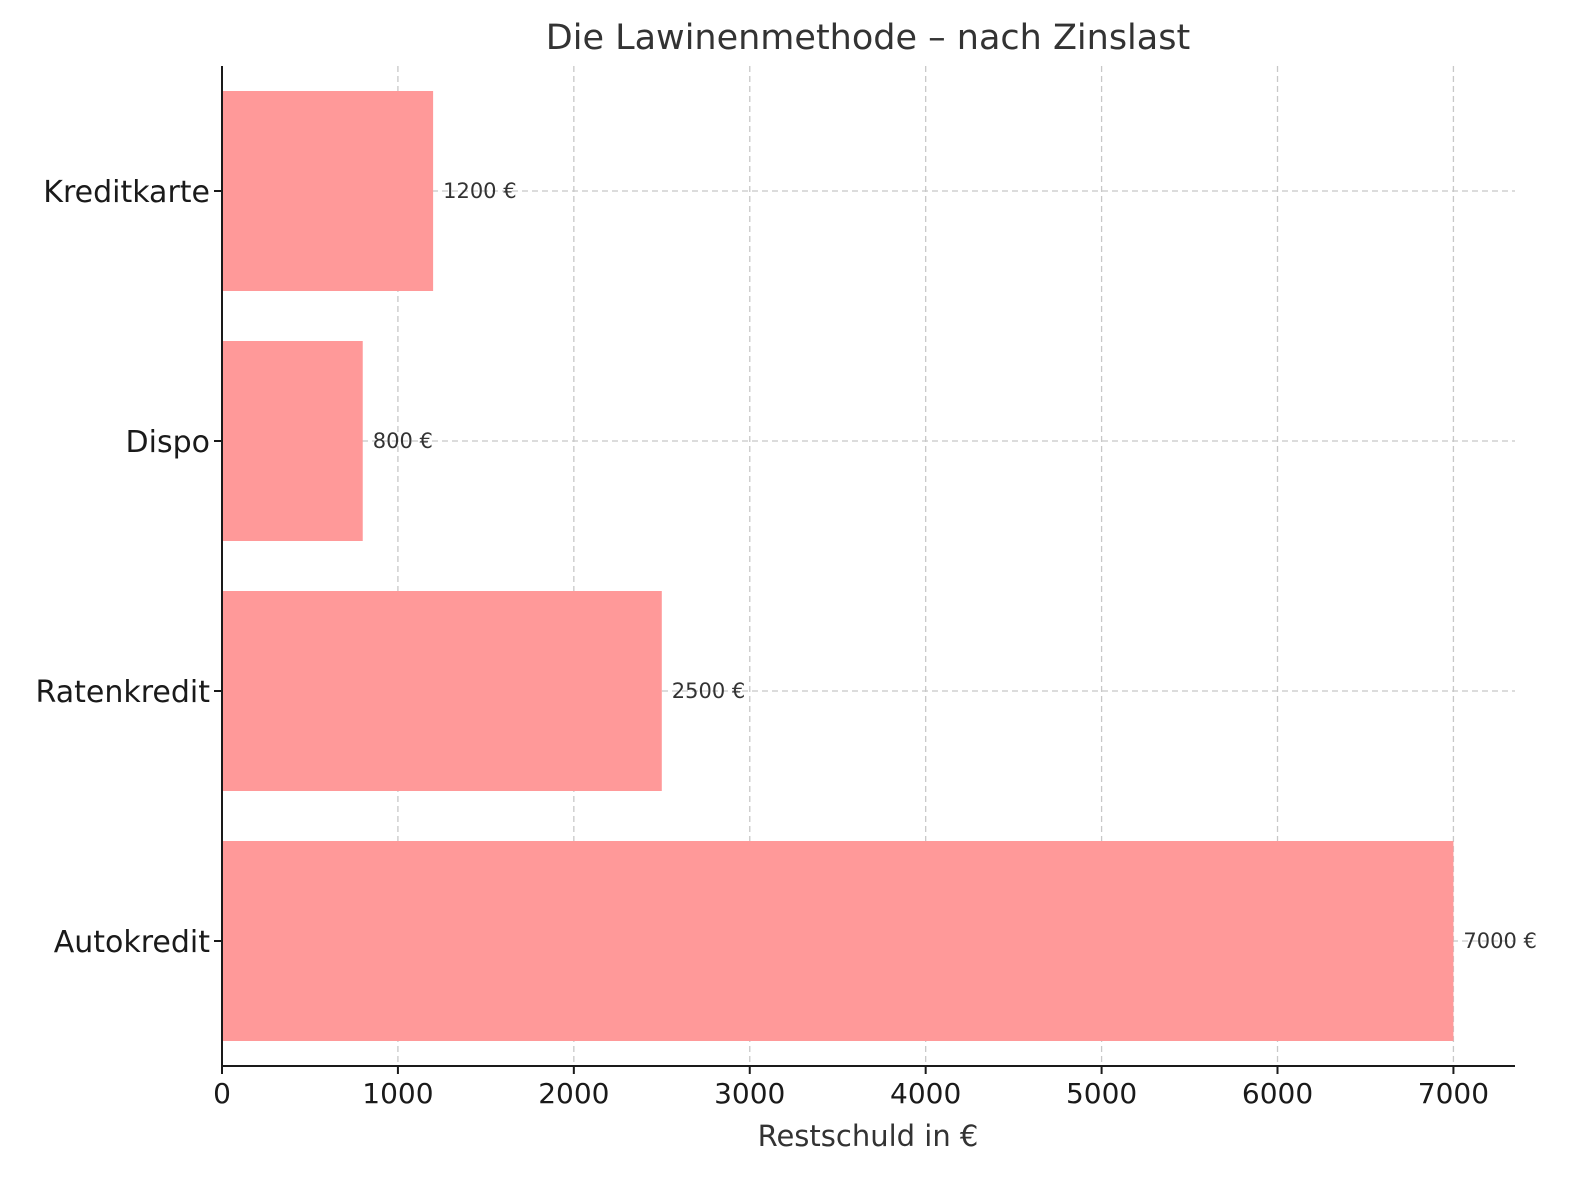  What do you see at coordinates (1499, 941) in the screenshot?
I see `data-label-autokredit: 7000 €` at bounding box center [1499, 941].